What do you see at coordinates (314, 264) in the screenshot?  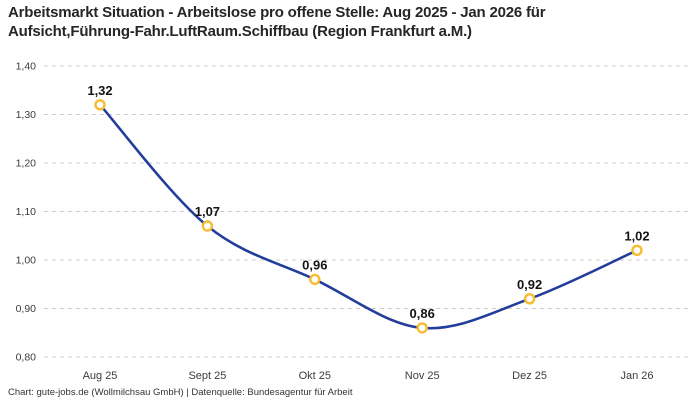 I see `data-point-label: 0,96` at bounding box center [314, 264].